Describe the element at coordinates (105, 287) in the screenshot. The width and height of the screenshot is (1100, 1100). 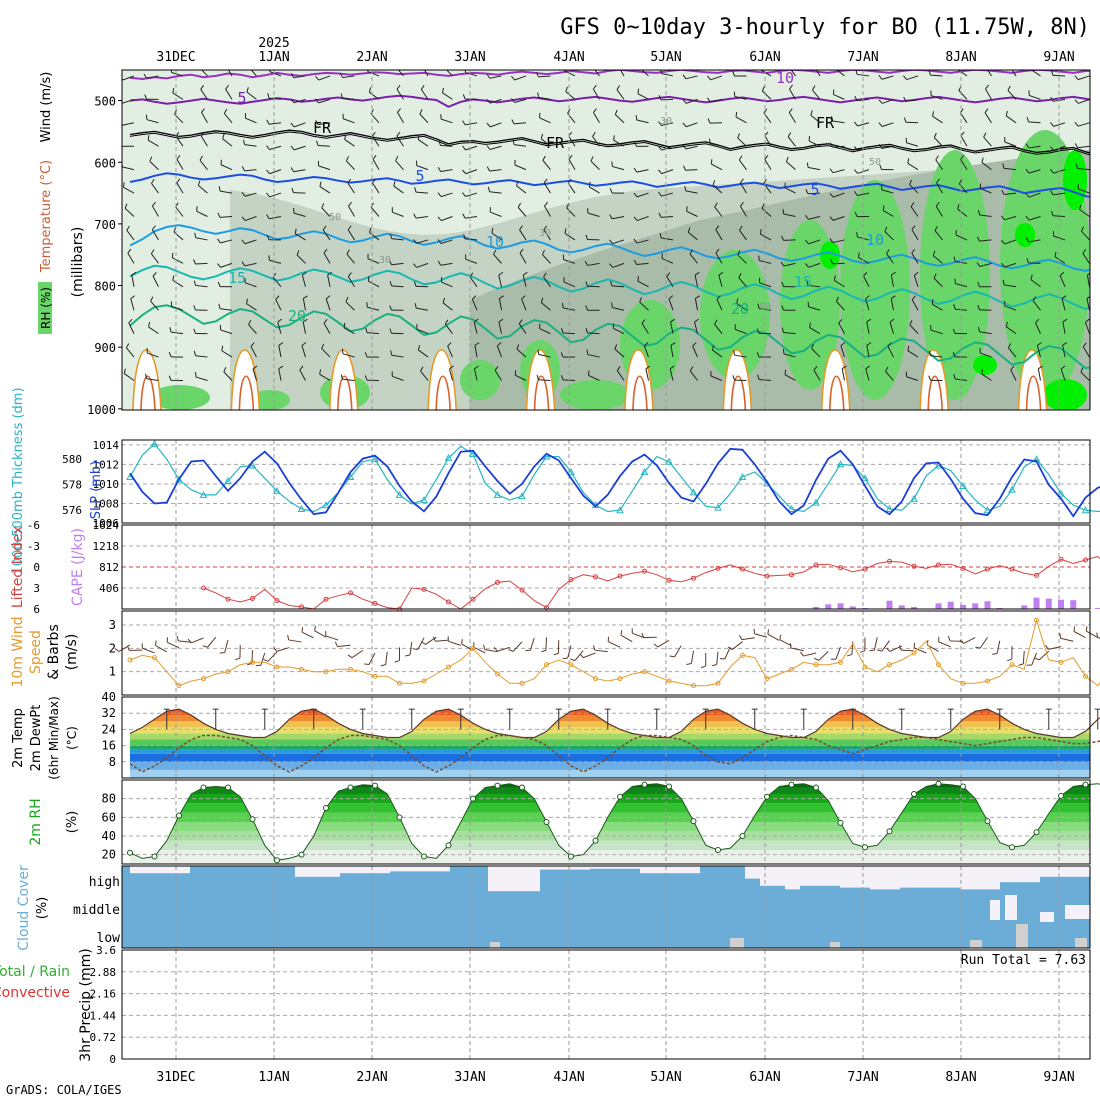
I see `pressure-tick-label: 800` at that location.